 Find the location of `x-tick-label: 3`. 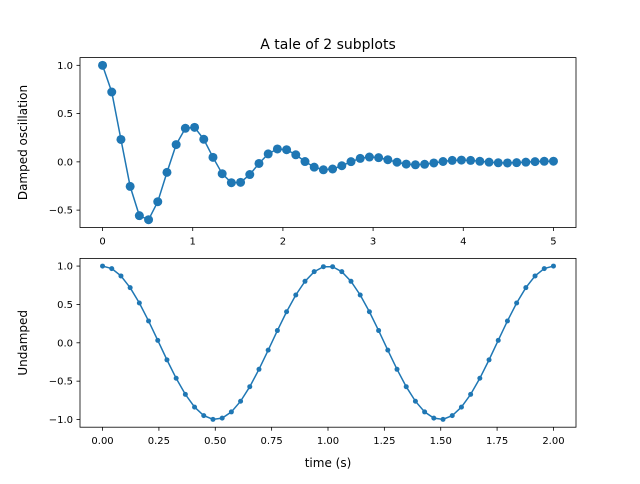

x-tick-label: 3 is located at coordinates (373, 242).